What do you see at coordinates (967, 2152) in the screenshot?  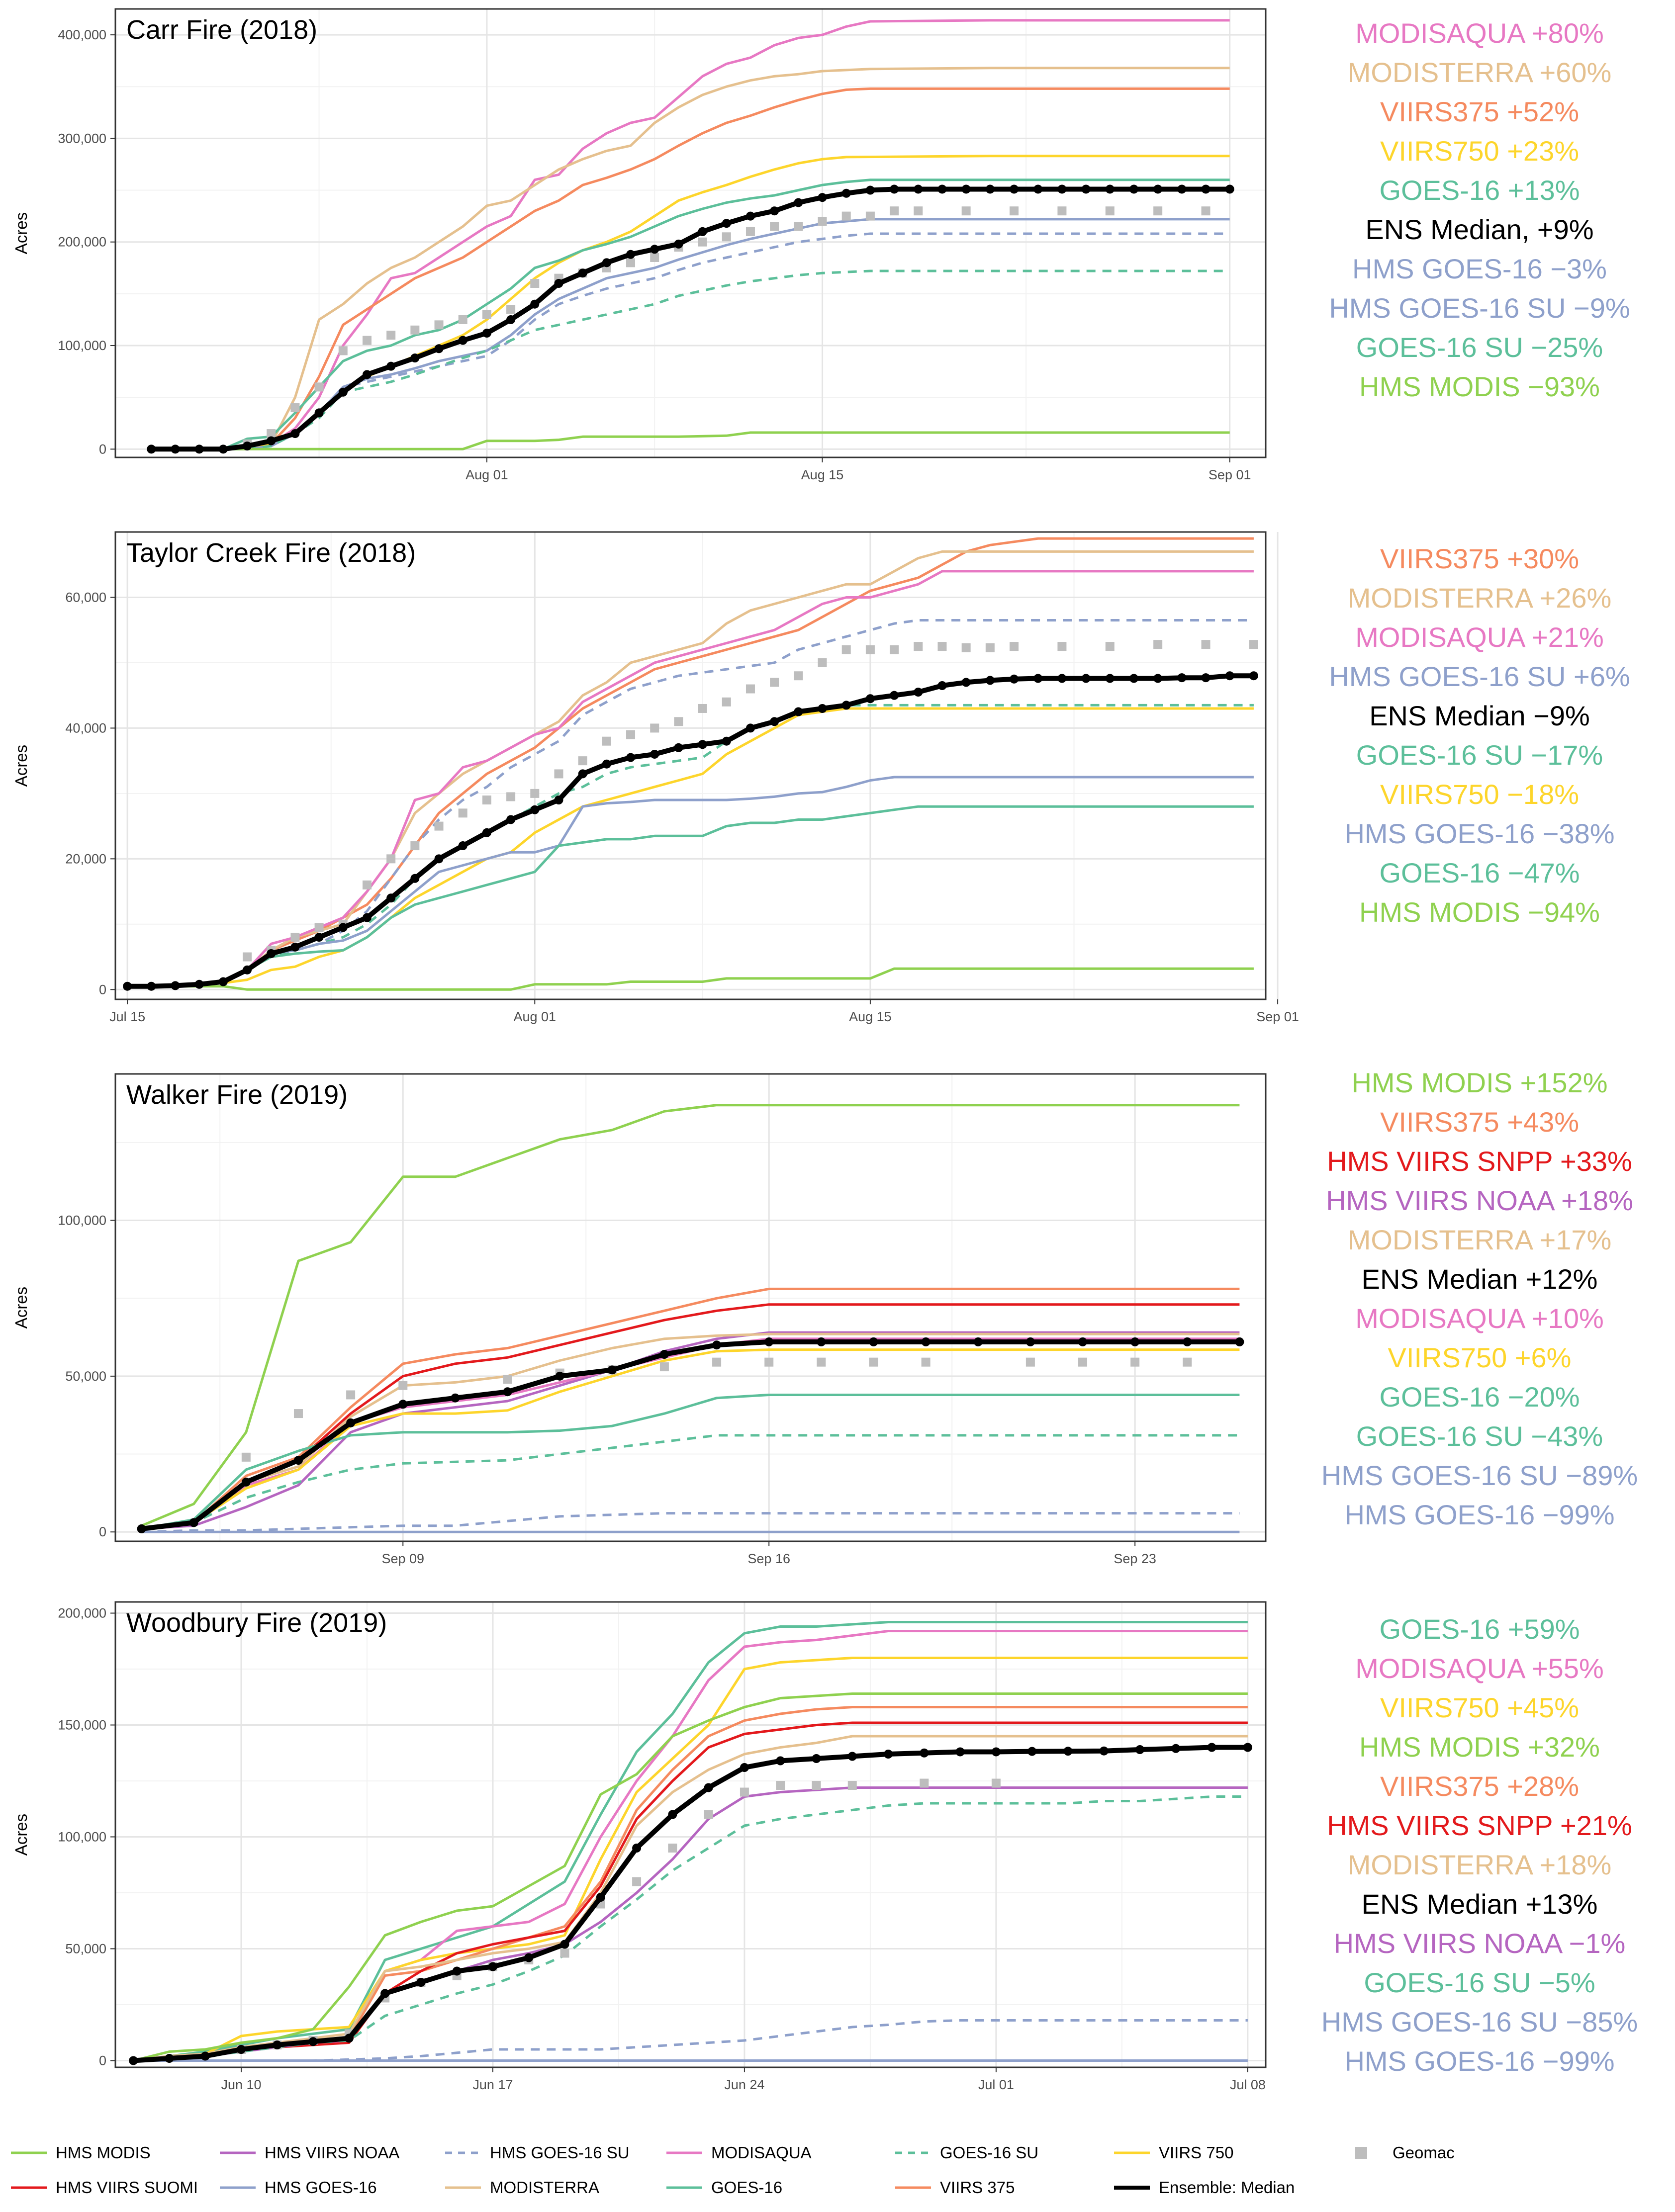 I see `legend-item: GOES-16 SU` at bounding box center [967, 2152].